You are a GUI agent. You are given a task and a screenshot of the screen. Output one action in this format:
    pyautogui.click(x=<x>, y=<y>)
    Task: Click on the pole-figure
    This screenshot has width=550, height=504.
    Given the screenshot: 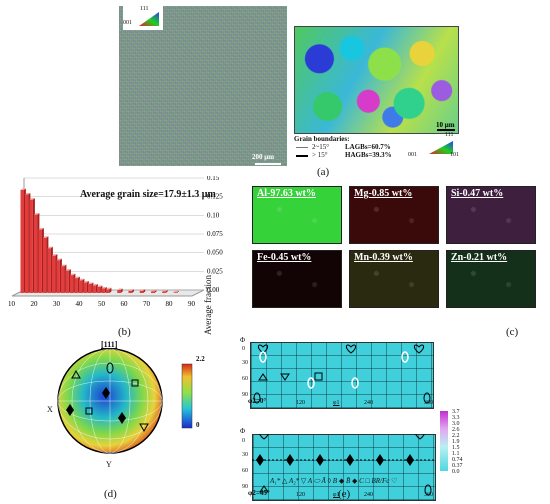 What is the action you would take?
    pyautogui.click(x=125, y=401)
    